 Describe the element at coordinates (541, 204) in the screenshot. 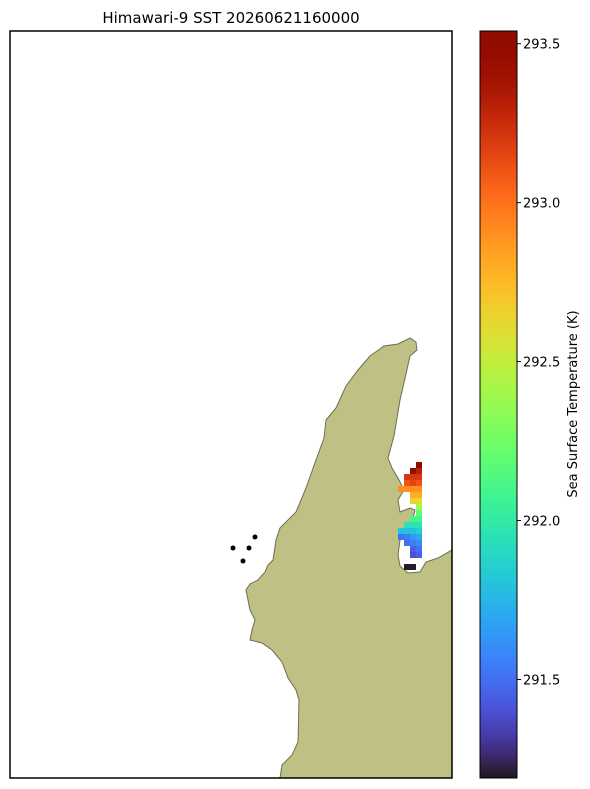

I see `colorbar-tick-label: 293.0` at that location.